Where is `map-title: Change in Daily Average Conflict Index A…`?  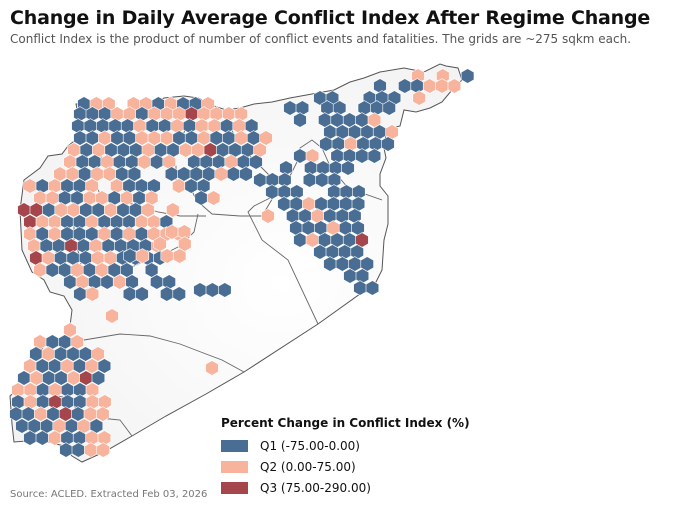
map-title: Change in Daily Average Conflict Index A… is located at coordinates (330, 18).